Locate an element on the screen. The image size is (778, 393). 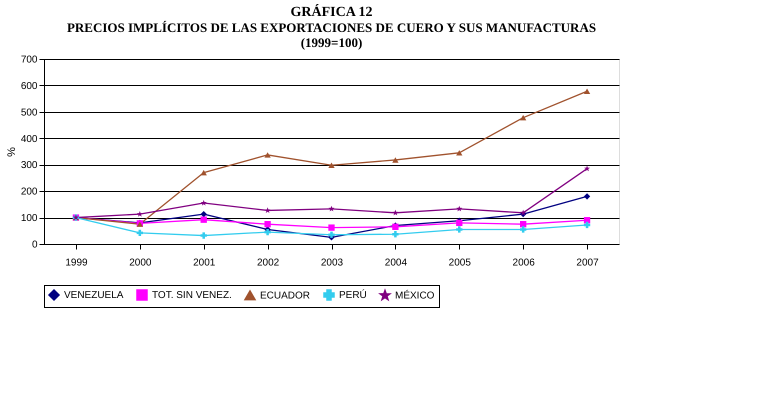
text: (1999=100) is located at coordinates (331, 42).